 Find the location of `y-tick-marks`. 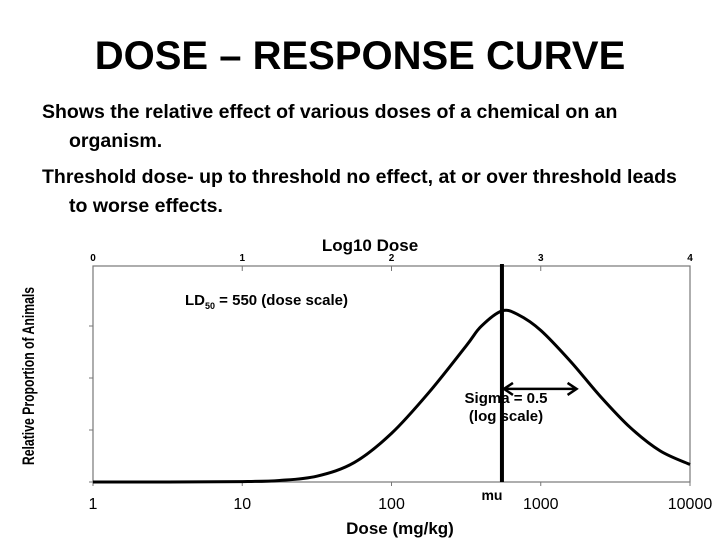

y-tick-marks is located at coordinates (91, 404).